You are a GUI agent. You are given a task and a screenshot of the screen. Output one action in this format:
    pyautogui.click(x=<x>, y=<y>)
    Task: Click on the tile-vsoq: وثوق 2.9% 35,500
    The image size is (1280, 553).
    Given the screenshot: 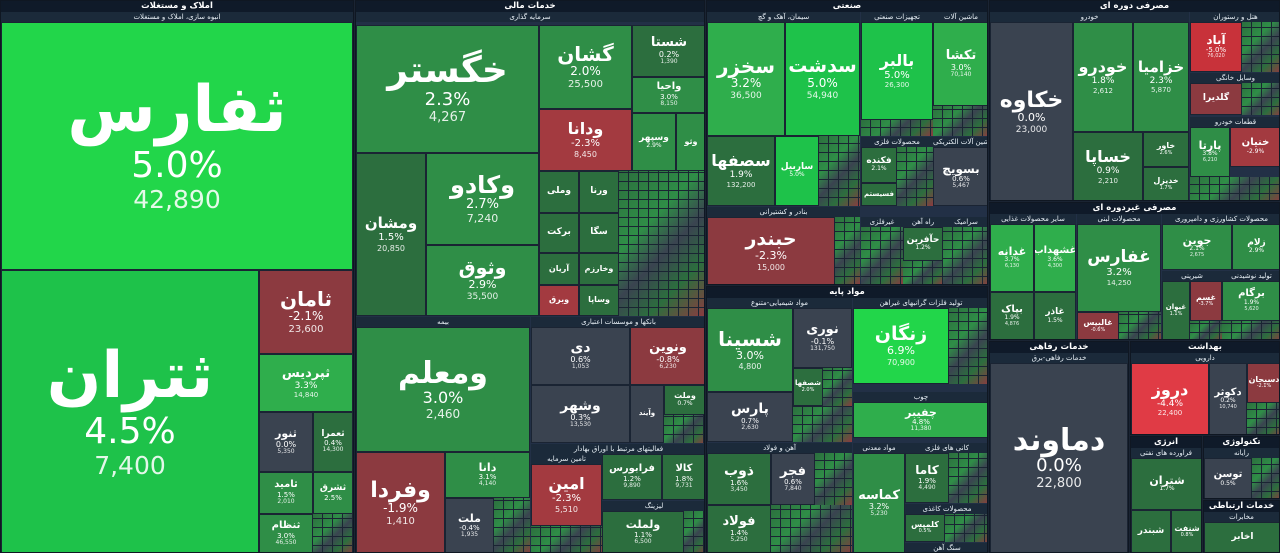 What is the action you would take?
    pyautogui.click(x=482, y=280)
    